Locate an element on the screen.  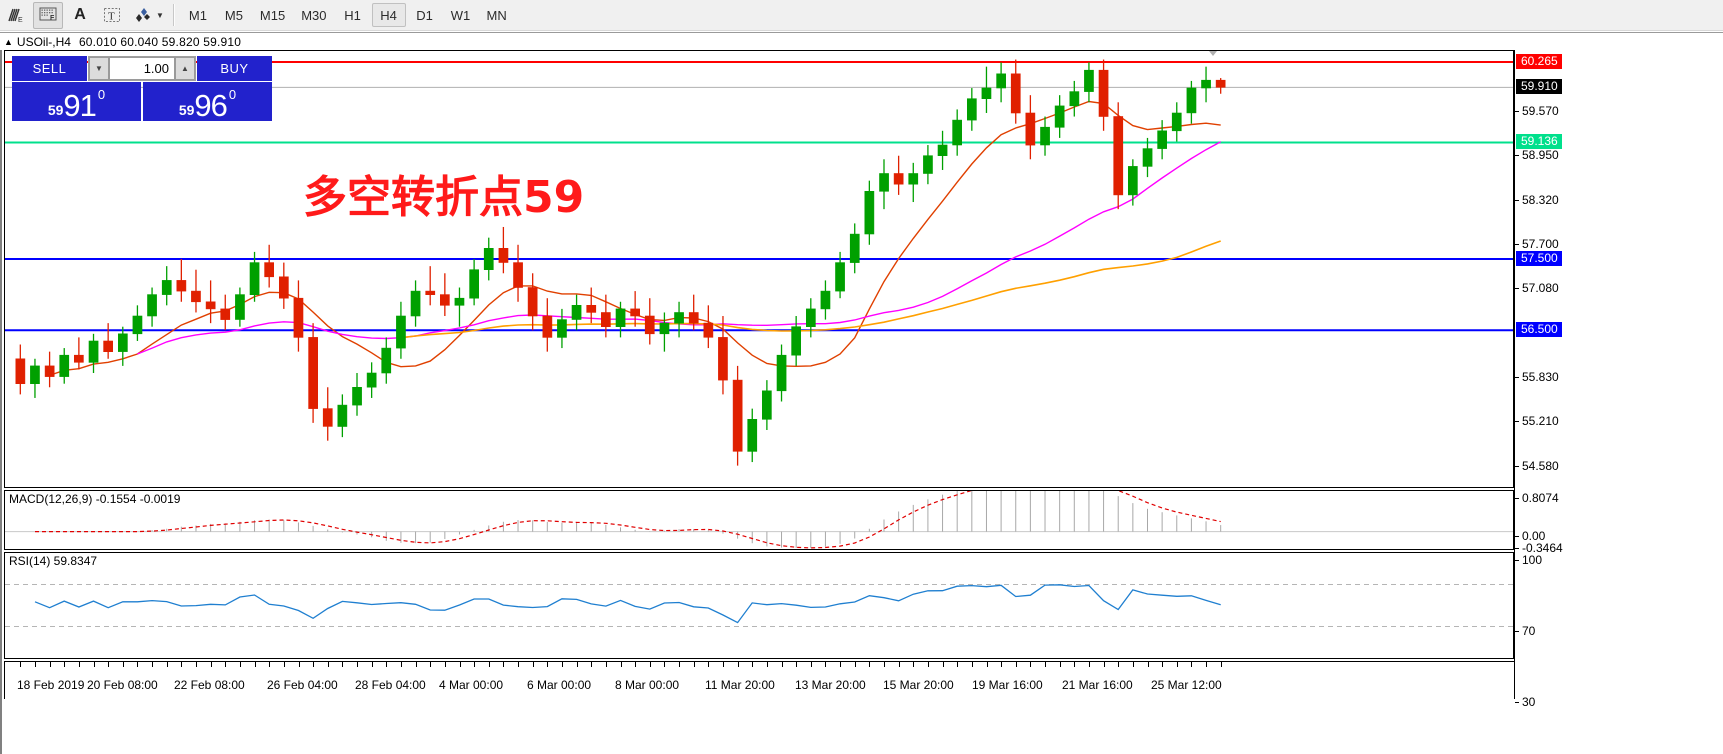
volume-increment-icon: ▲ is located at coordinates (185, 68).